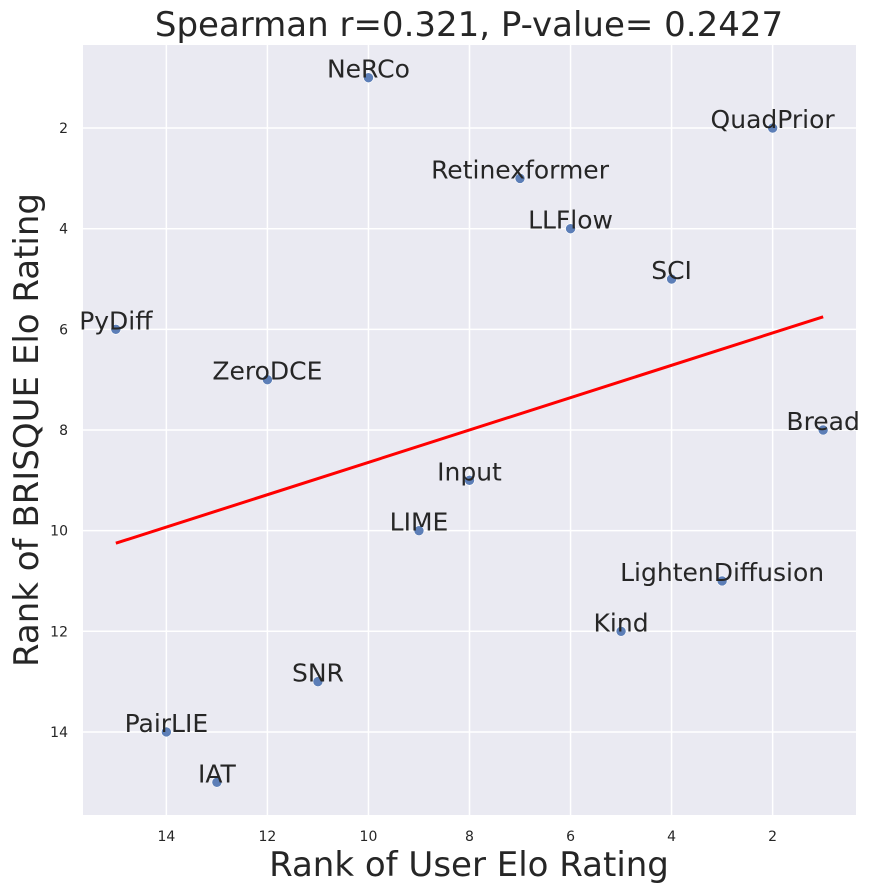 Image resolution: width=872 pixels, height=893 pixels. What do you see at coordinates (520, 169) in the screenshot?
I see `point-label: Retinexformer` at bounding box center [520, 169].